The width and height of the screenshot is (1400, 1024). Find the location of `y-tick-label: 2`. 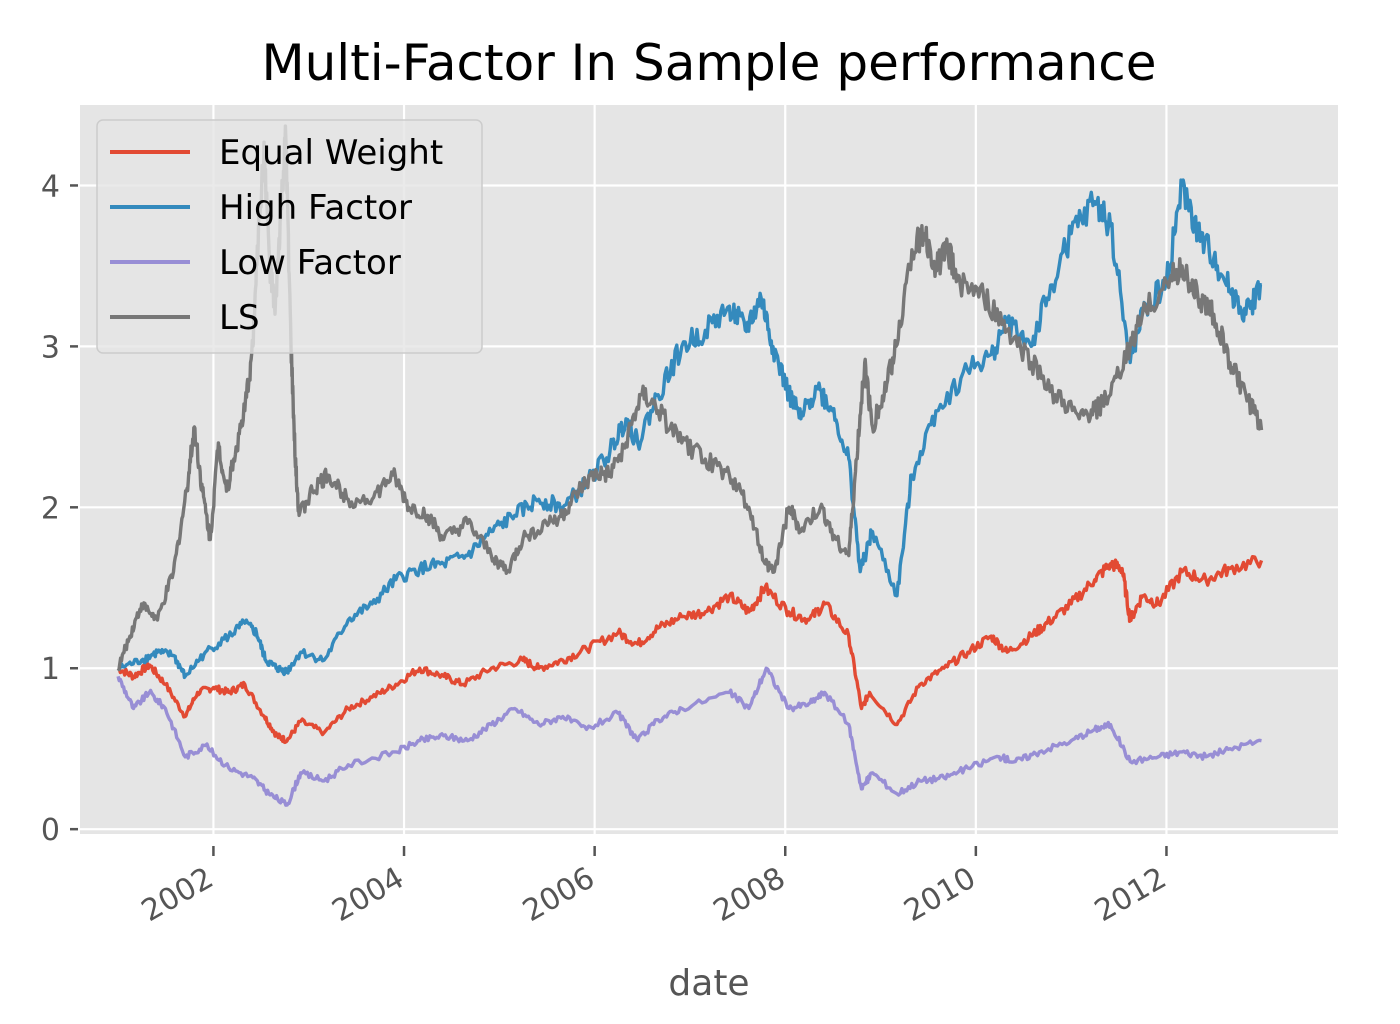

y-tick-label: 2 is located at coordinates (50, 508).